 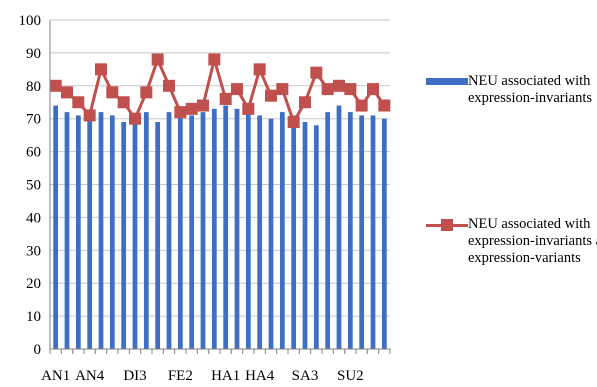 I want to click on legend-swatch-bar, so click(x=447, y=81).